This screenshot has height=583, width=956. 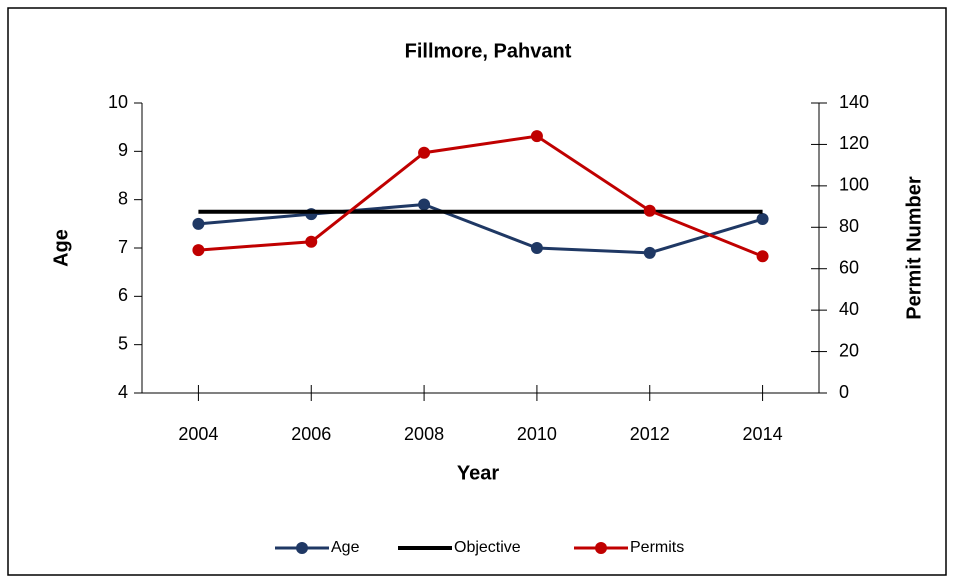 I want to click on y2-tick-label: 0, so click(x=844, y=392).